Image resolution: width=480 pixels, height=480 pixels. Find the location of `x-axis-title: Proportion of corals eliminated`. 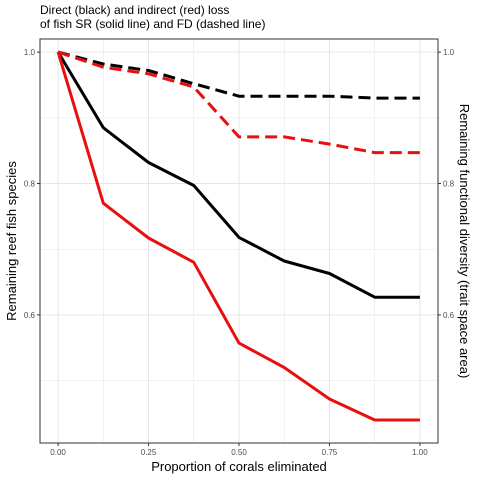

x-axis-title: Proportion of corals eliminated is located at coordinates (239, 466).